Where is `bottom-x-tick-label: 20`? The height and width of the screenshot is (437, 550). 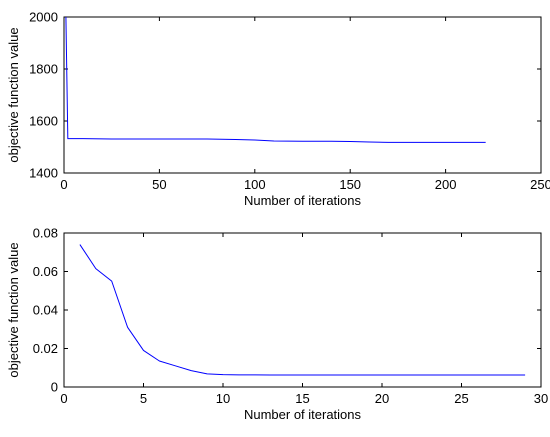
bottom-x-tick-label: 20 is located at coordinates (382, 398).